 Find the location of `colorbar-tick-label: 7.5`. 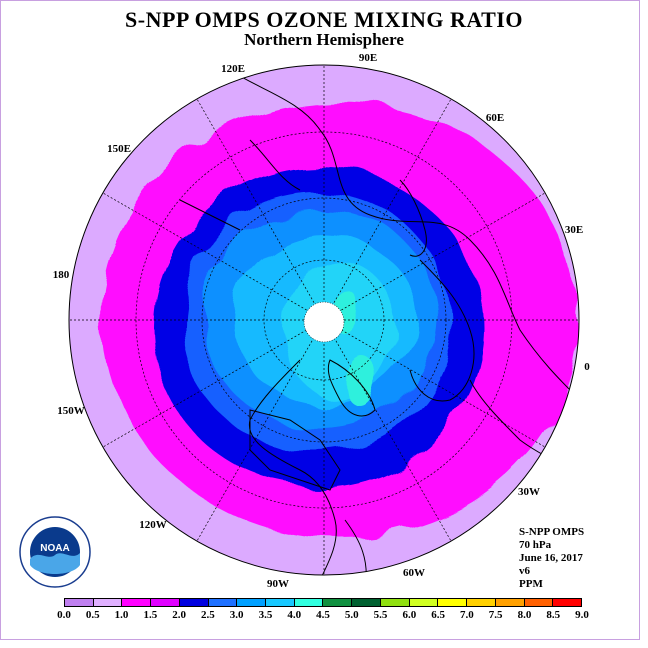

colorbar-tick-label: 7.5 is located at coordinates (495, 615).